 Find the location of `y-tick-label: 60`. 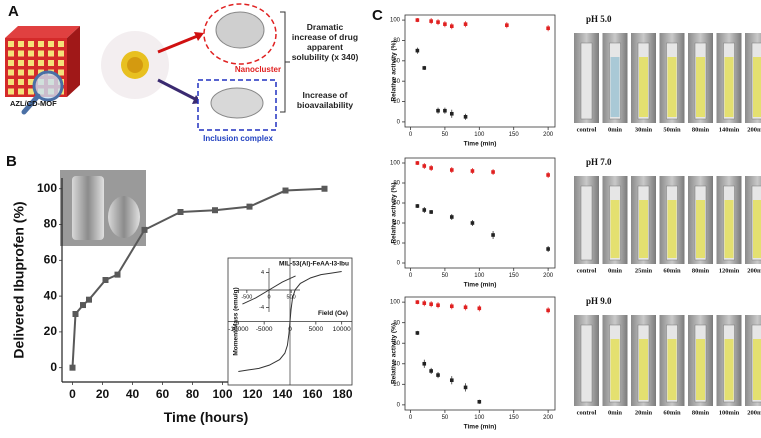

y-tick-label: 60 is located at coordinates (396, 204).